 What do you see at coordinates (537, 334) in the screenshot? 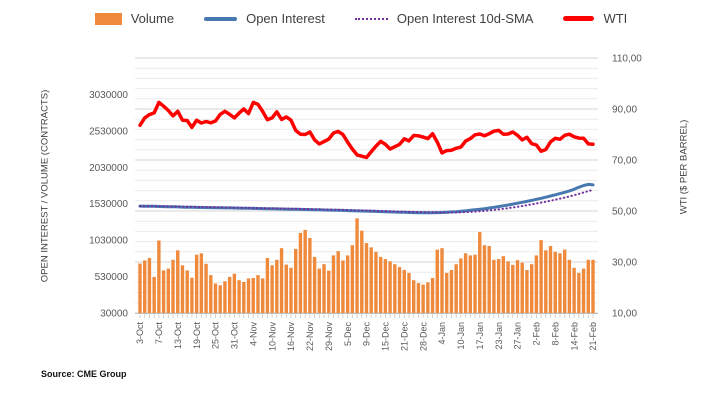
I see `x-axis-tick-label: 2-Feb` at bounding box center [537, 334].